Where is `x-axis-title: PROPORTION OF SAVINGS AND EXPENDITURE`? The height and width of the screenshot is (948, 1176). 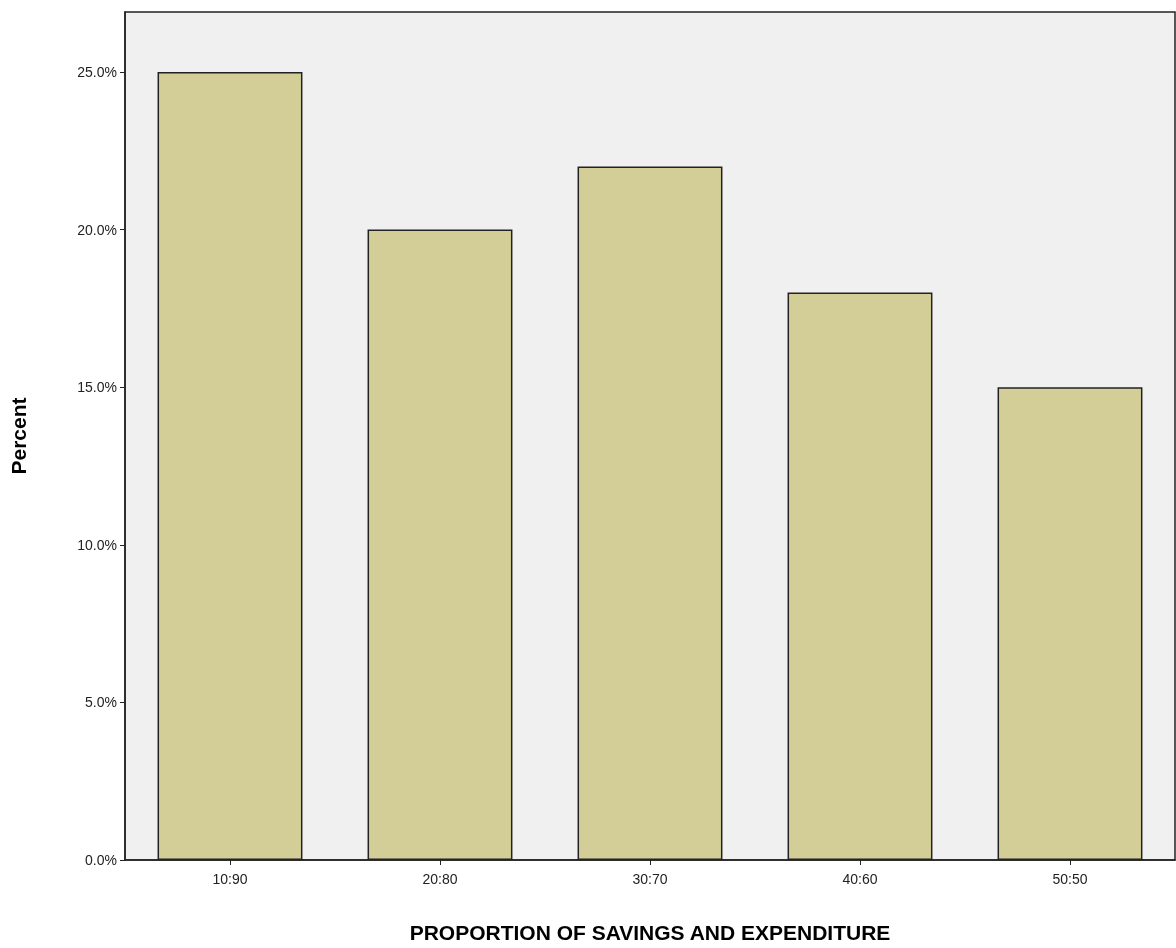 x-axis-title: PROPORTION OF SAVINGS AND EXPENDITURE is located at coordinates (650, 932).